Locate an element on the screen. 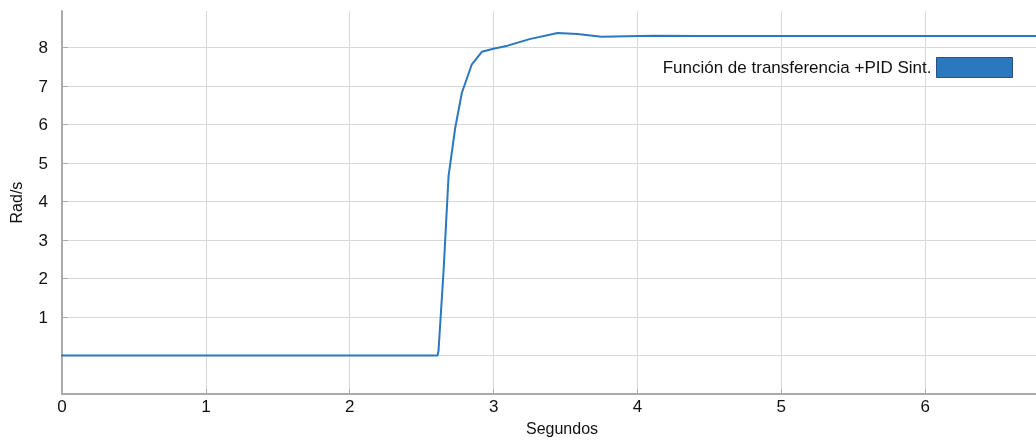 The image size is (1036, 441). x-tick-label: 1 is located at coordinates (206, 407).